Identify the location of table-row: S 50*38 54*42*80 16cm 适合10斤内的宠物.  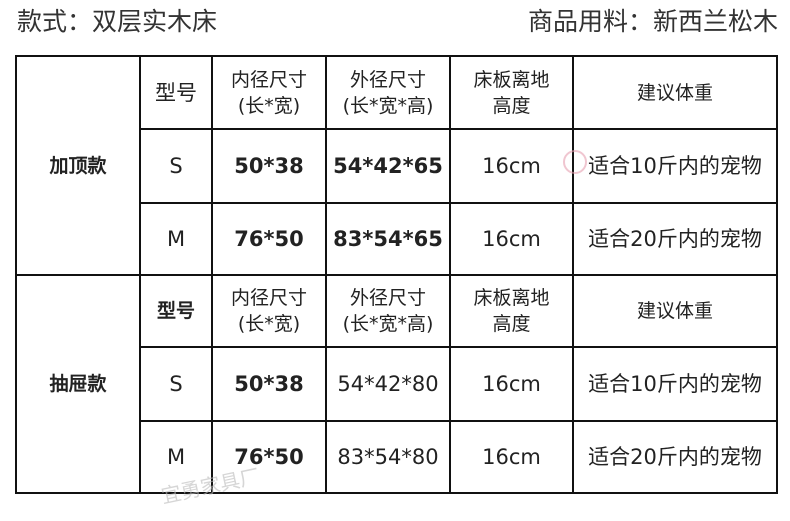
(397, 384).